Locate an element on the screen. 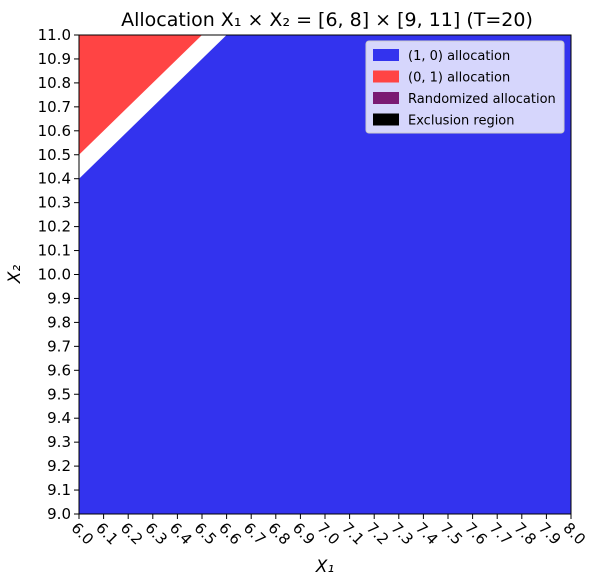  y-tick-label: 9.6 is located at coordinates (59, 370).